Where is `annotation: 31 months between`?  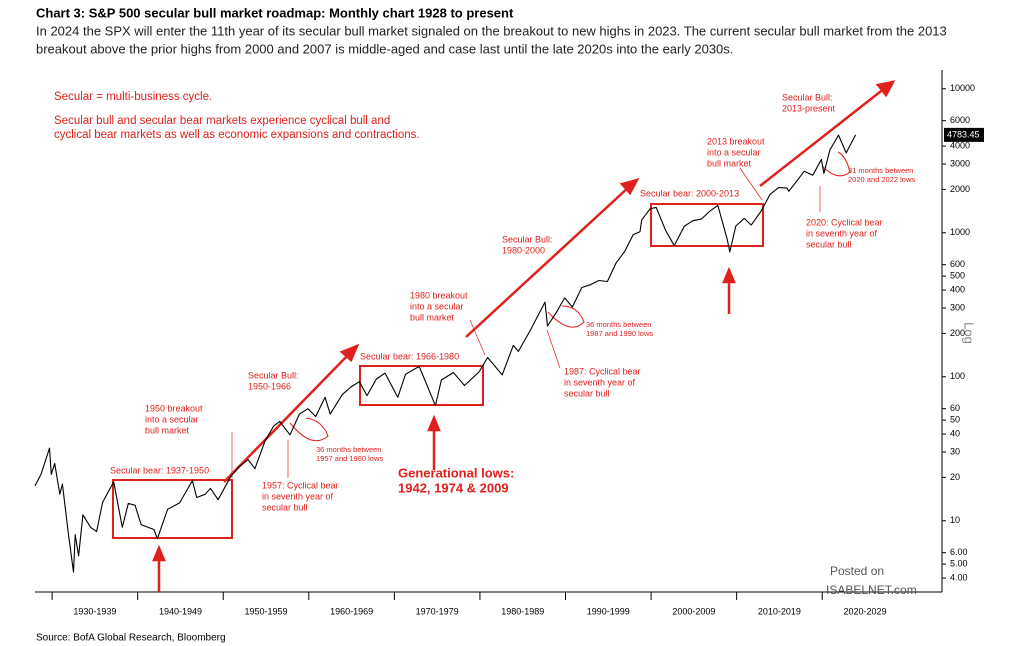
annotation: 31 months between is located at coordinates (880, 170).